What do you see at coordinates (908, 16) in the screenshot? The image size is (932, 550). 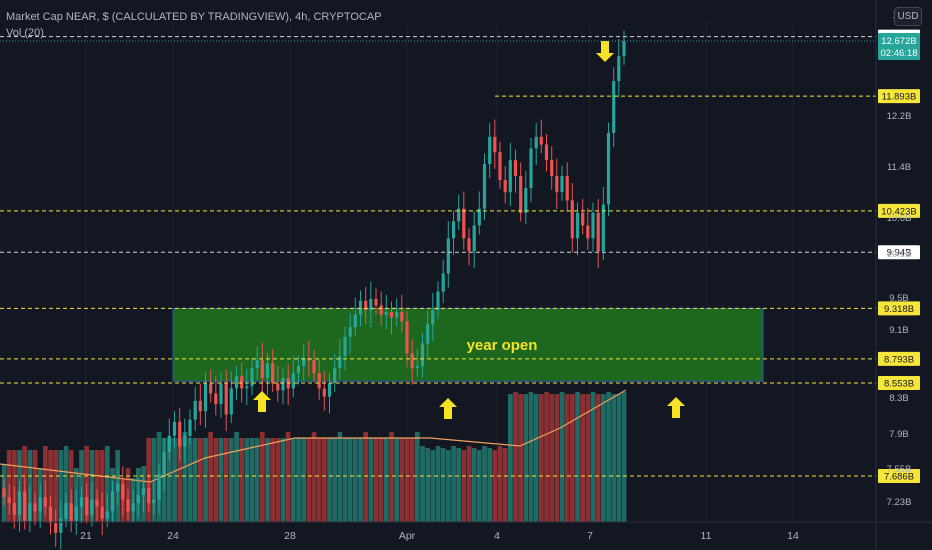 I see `currency-button: USD` at bounding box center [908, 16].